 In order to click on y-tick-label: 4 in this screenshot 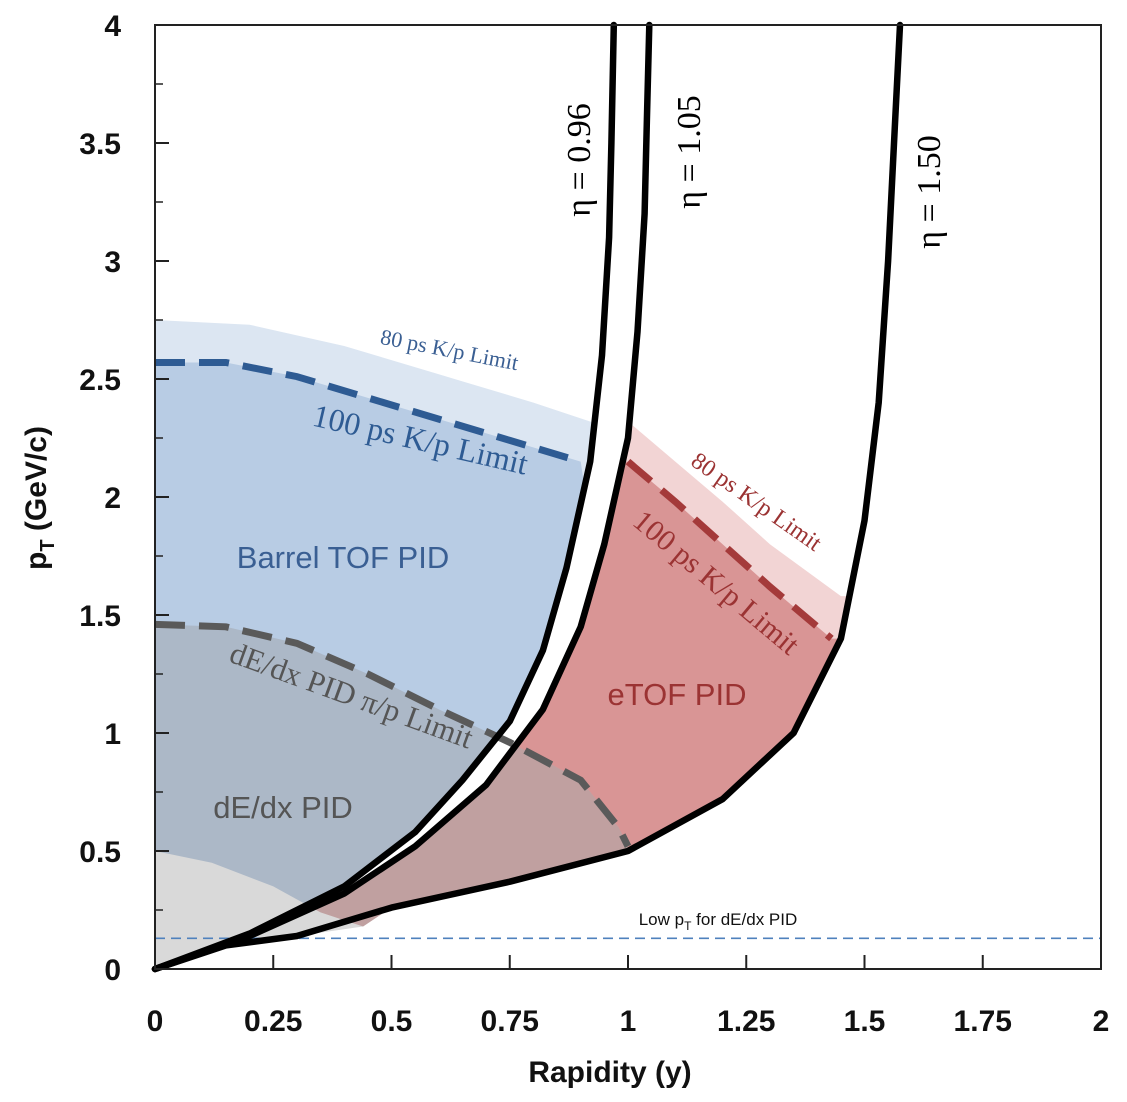, I will do `click(112, 26)`.